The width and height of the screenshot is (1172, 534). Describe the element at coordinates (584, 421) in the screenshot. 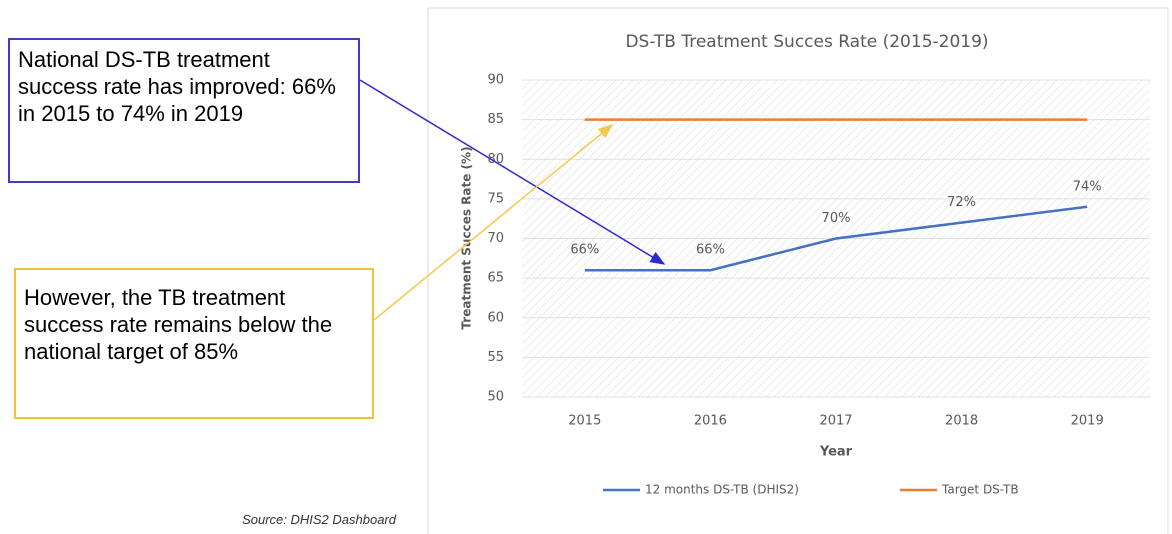

I see `x-tick-label: 2015` at that location.